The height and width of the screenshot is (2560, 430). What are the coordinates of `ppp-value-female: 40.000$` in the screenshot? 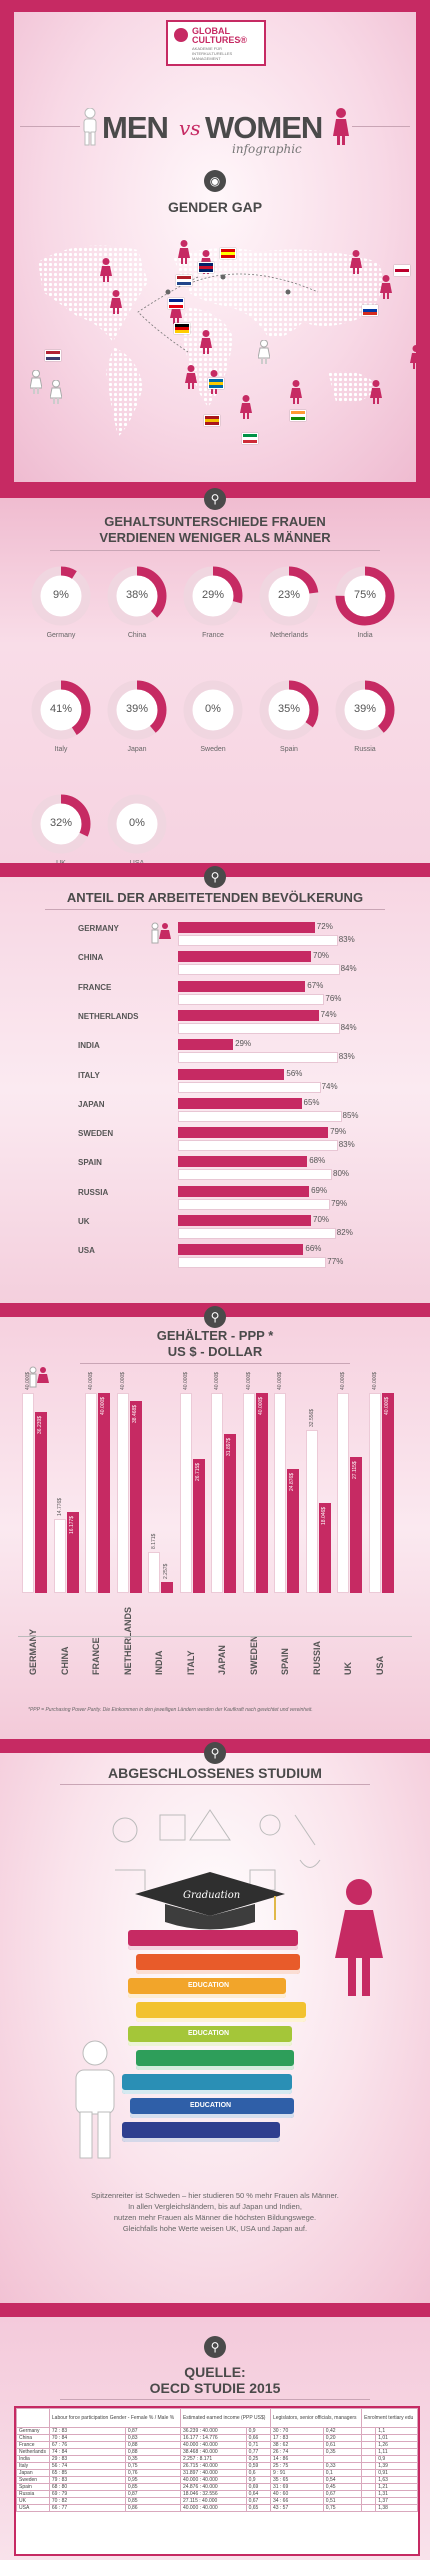 It's located at (103, 1405).